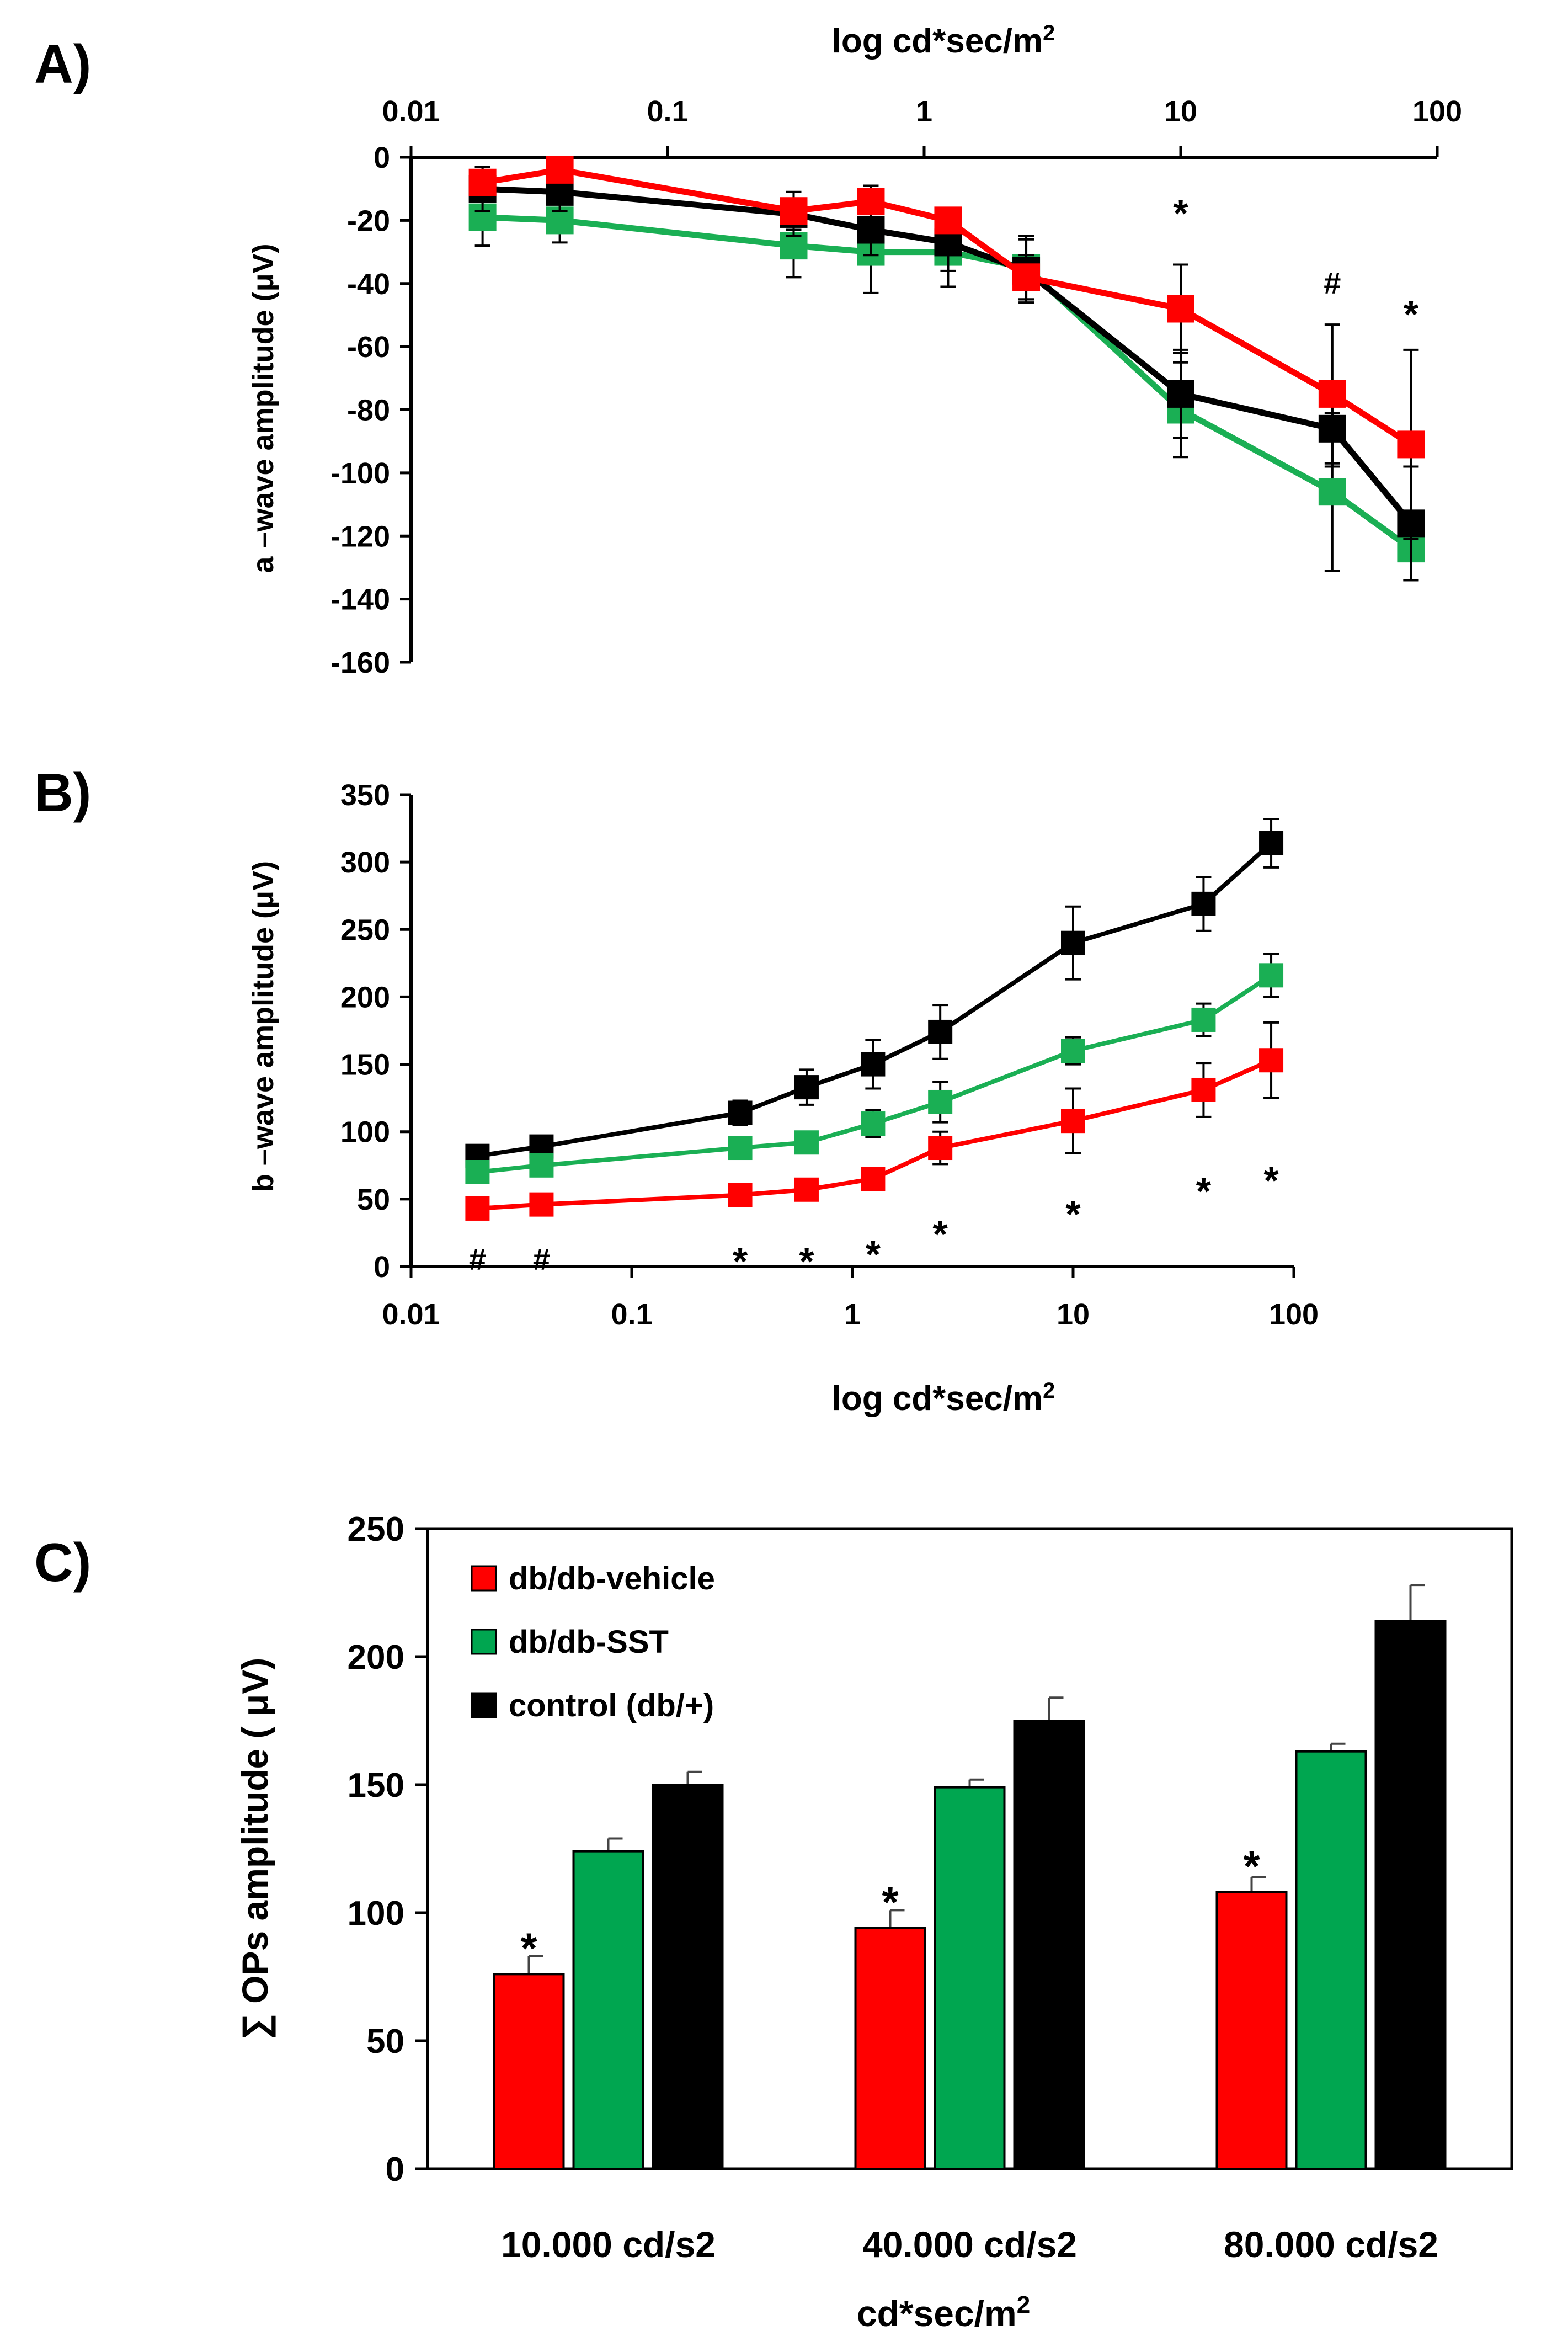 The width and height of the screenshot is (1568, 2336). I want to click on series-db-db-sst, so click(874, 1068).